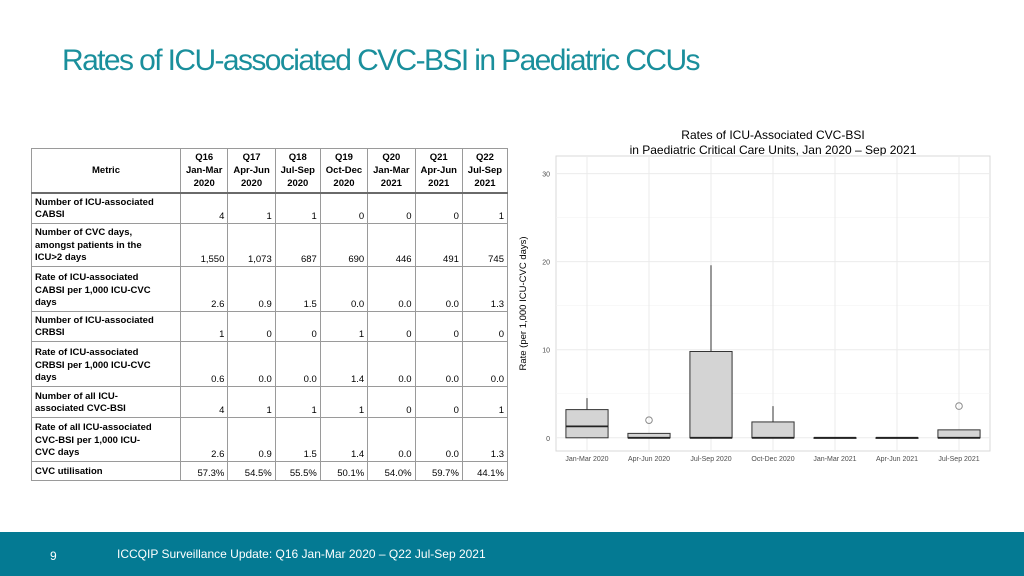 Image resolution: width=1024 pixels, height=576 pixels. What do you see at coordinates (391, 171) in the screenshot?
I see `column-header-q20: Q20 Jan-Mar 2021` at bounding box center [391, 171].